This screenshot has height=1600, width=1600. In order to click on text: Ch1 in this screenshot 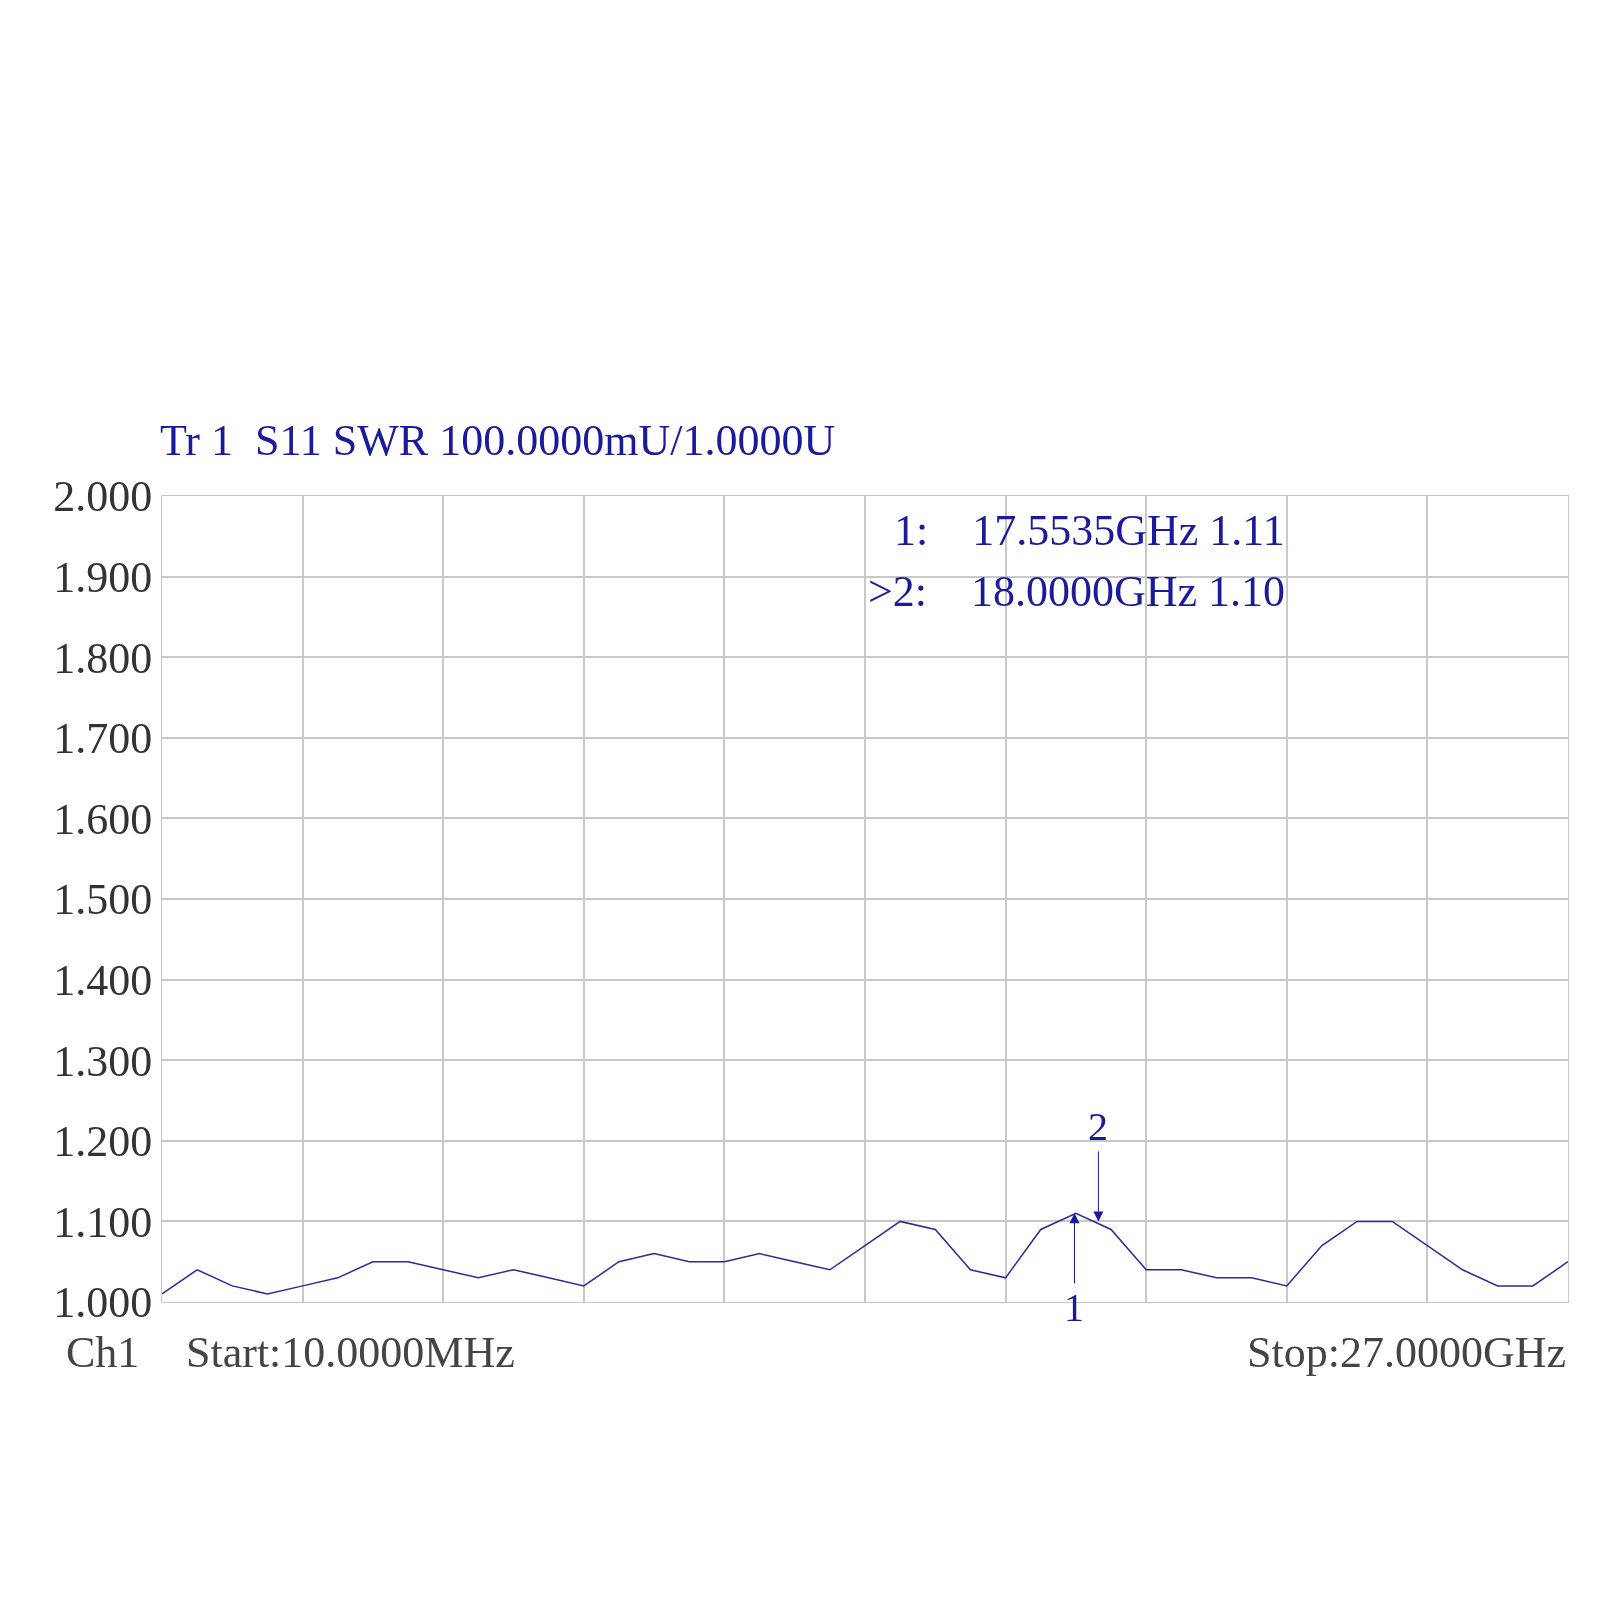, I will do `click(103, 1352)`.